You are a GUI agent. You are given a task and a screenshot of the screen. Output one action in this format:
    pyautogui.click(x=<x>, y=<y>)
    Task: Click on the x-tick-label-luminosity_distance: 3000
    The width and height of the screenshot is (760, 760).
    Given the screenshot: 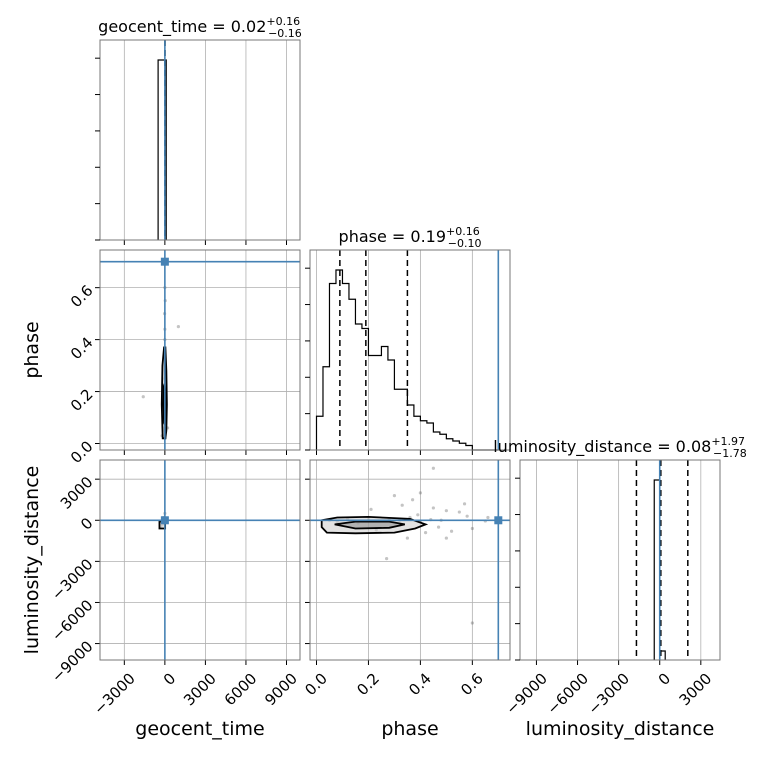 What is the action you would take?
    pyautogui.click(x=696, y=690)
    